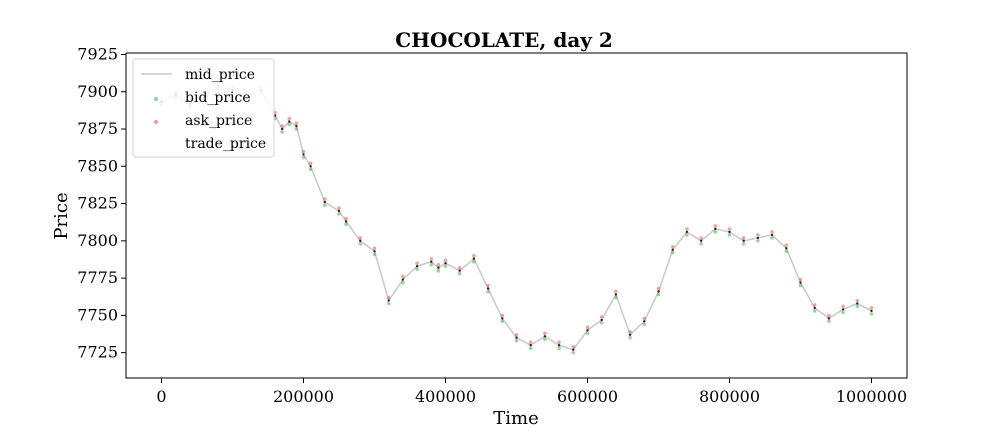 The height and width of the screenshot is (437, 1008). I want to click on y-axis-label: Price, so click(61, 215).